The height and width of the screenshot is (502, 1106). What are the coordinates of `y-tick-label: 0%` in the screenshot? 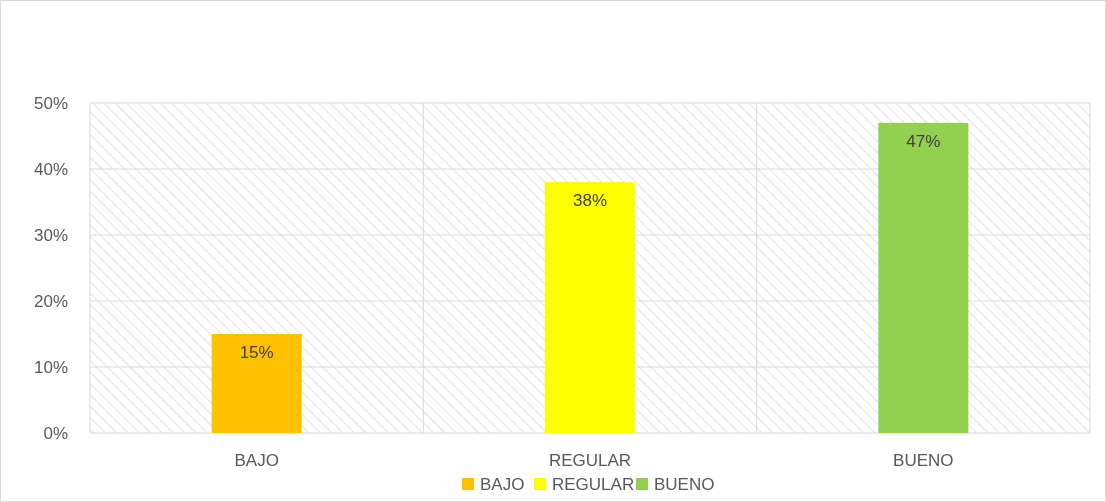 It's located at (55, 433).